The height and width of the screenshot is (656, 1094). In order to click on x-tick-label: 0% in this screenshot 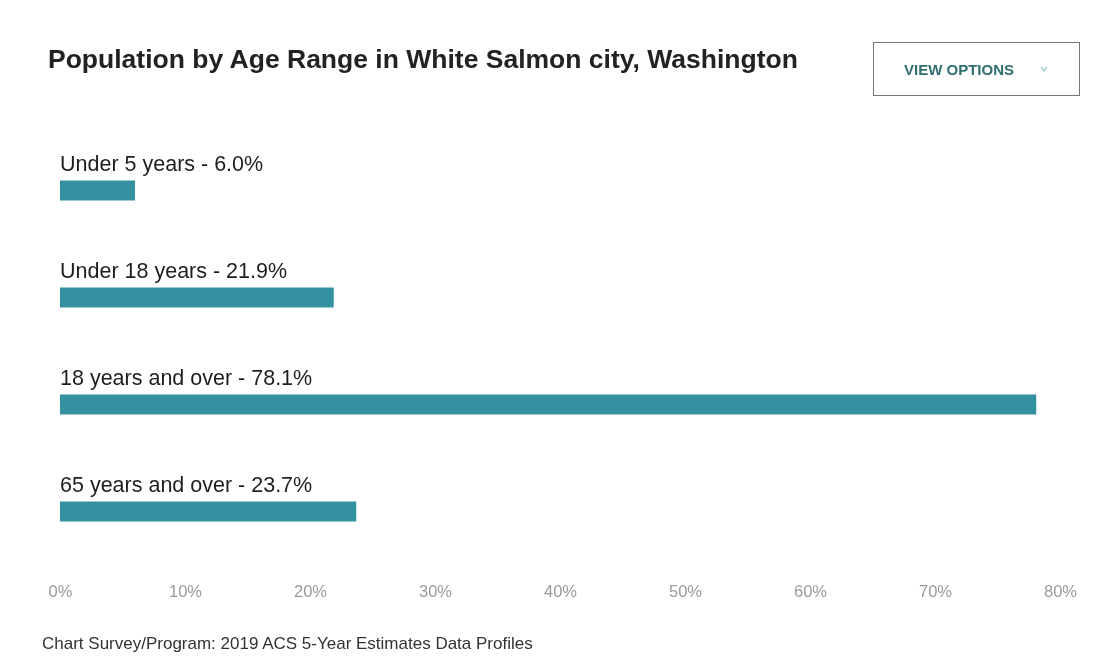, I will do `click(60, 590)`.